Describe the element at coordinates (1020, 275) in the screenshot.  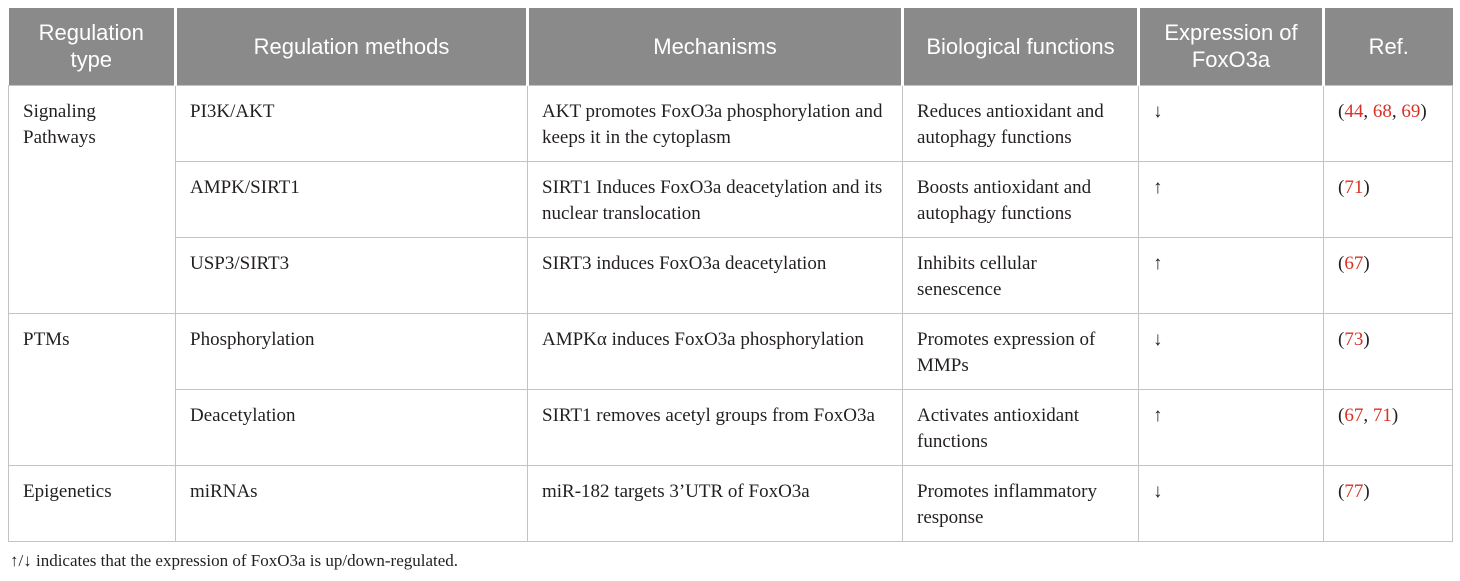
I see `biological-function-cell: Inhibits cellular senescence` at that location.